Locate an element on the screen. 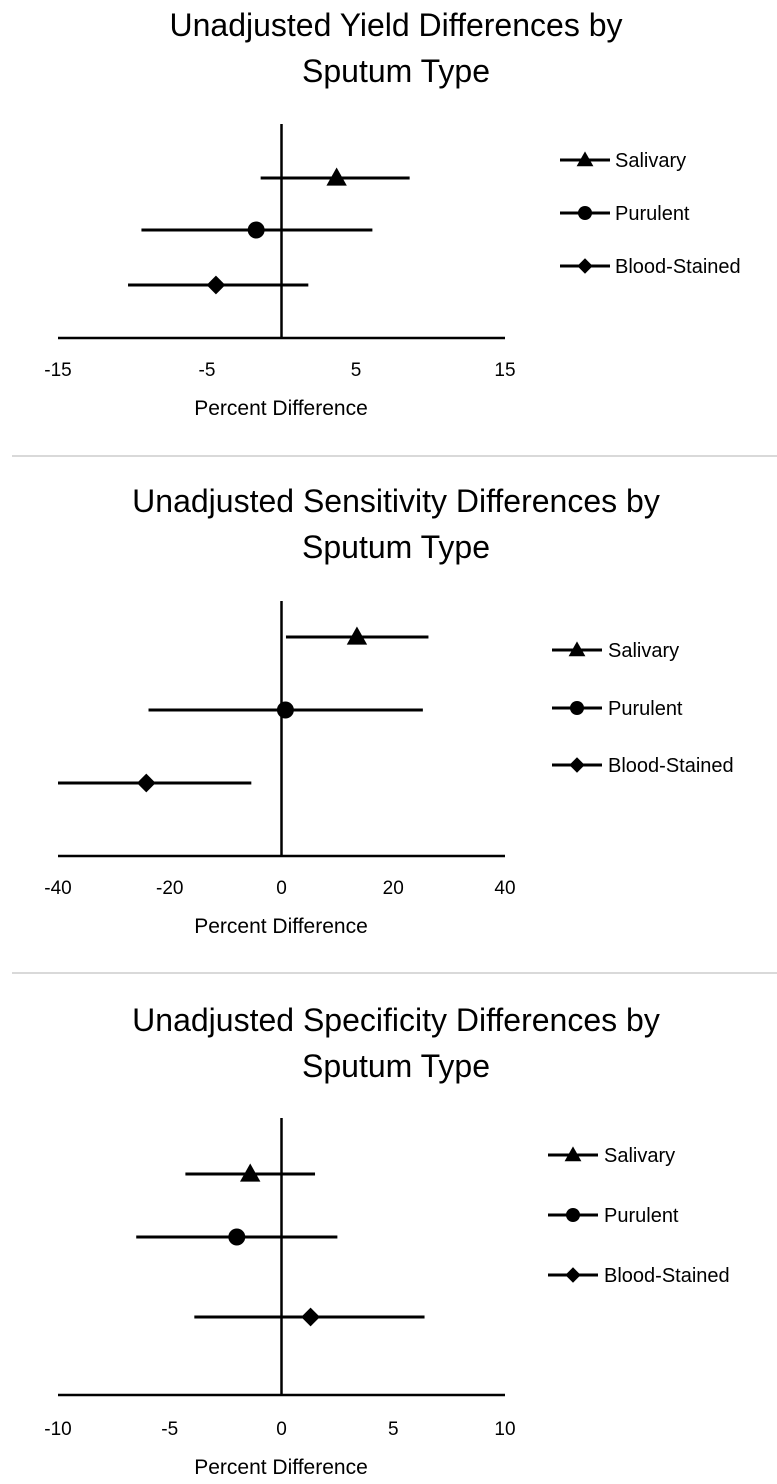 The width and height of the screenshot is (777, 1484). x-tick-label: 20 is located at coordinates (393, 888).